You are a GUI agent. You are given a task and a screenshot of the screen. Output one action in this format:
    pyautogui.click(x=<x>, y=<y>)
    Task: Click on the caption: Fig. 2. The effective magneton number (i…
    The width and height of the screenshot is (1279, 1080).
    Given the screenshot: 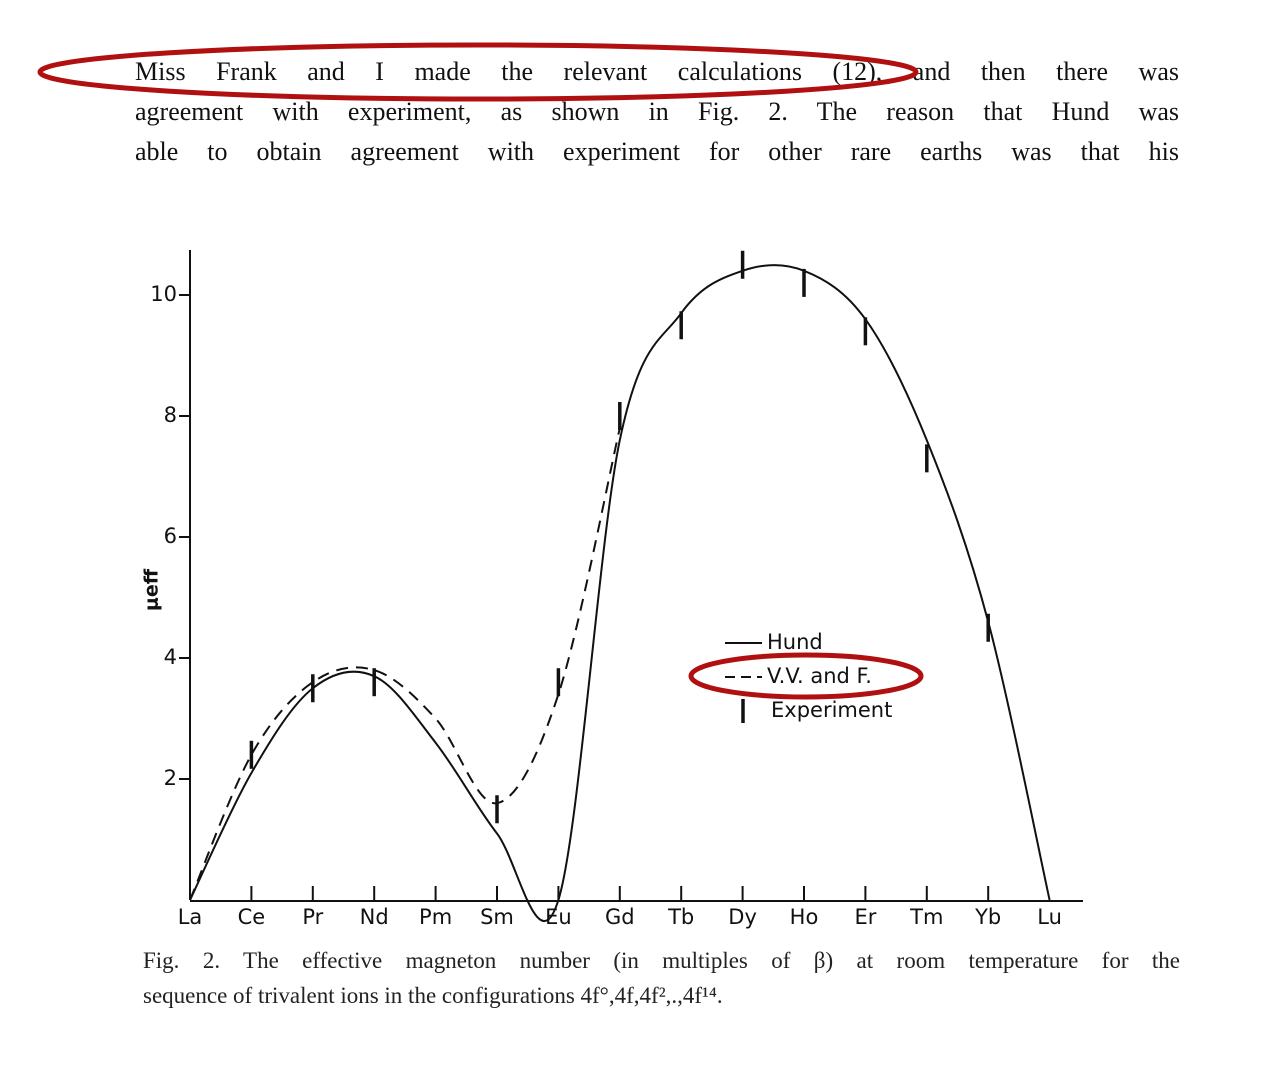 What is the action you would take?
    pyautogui.click(x=661, y=978)
    